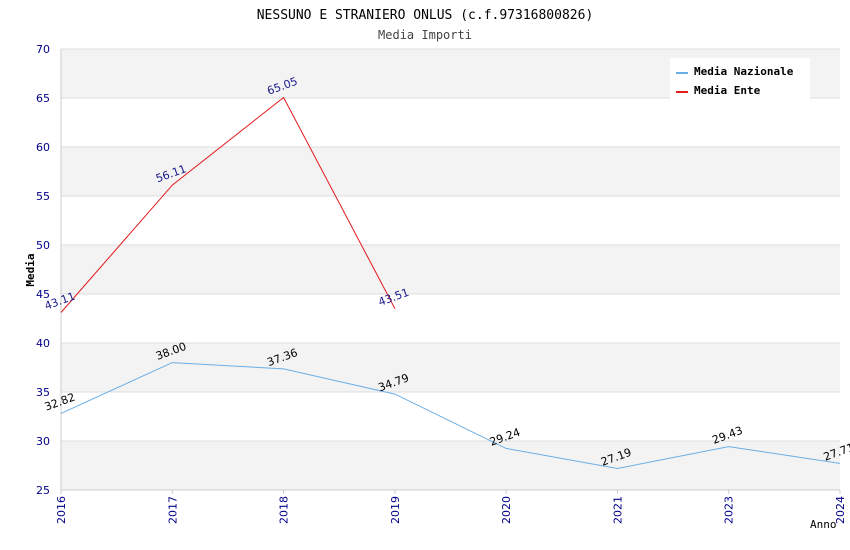  Describe the element at coordinates (61, 510) in the screenshot. I see `x-tick-label: 2016` at that location.